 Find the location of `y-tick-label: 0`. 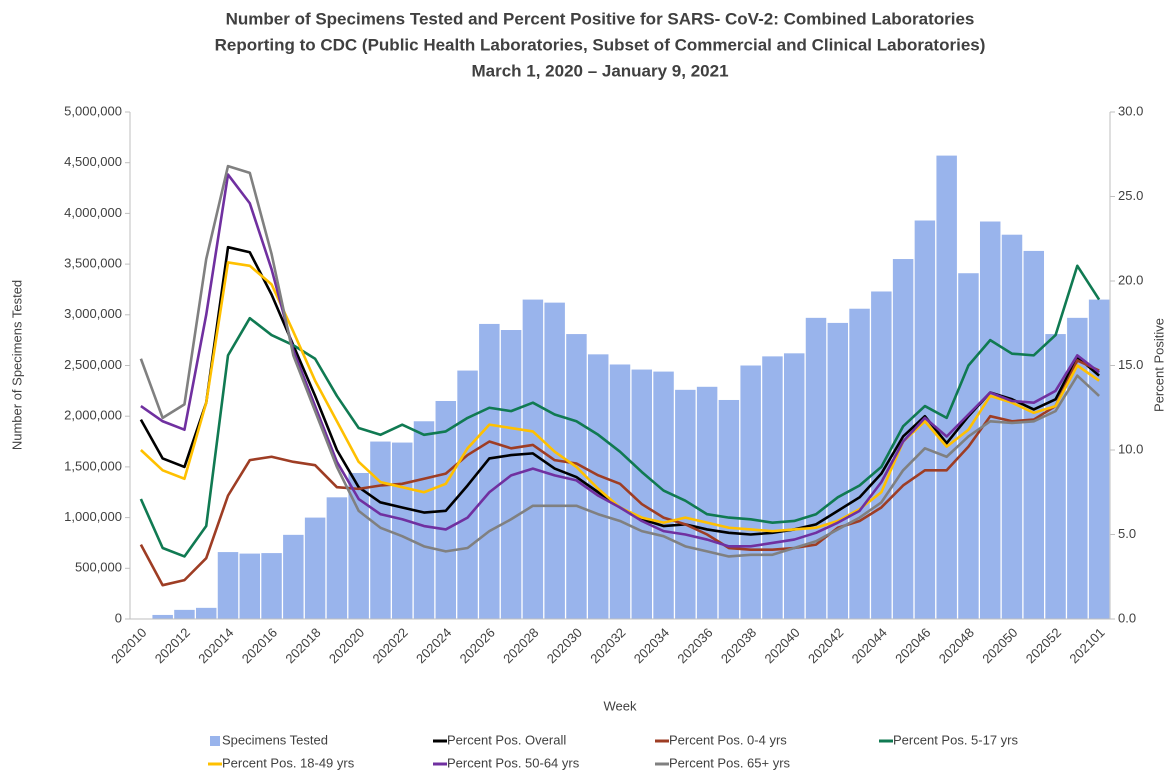

y-tick-label: 0 is located at coordinates (118, 617).